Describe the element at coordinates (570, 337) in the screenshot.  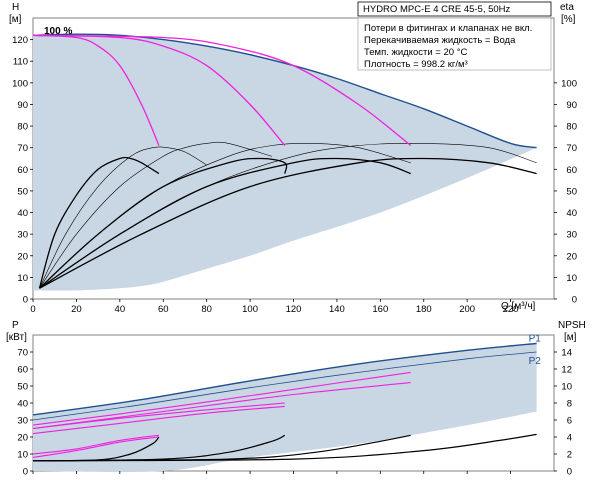
I see `lower-right-axis-unit: [м]` at that location.